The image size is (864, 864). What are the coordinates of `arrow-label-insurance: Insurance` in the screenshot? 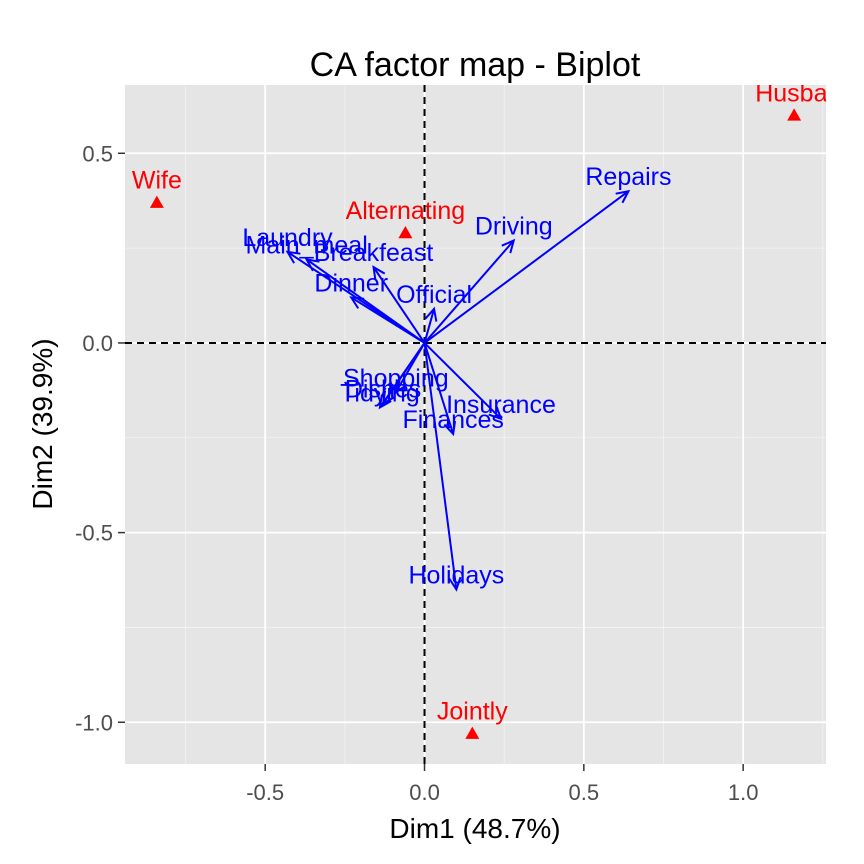 It's located at (501, 405).